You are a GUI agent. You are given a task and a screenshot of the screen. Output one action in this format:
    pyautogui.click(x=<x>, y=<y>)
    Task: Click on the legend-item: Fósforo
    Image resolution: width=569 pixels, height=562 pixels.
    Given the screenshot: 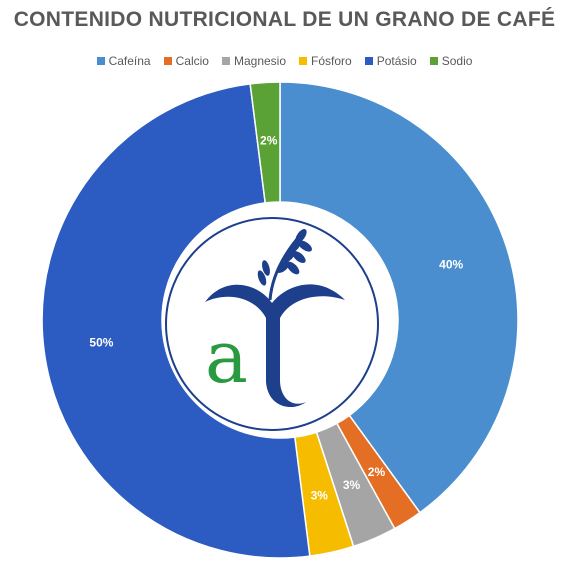 What is the action you would take?
    pyautogui.click(x=325, y=61)
    